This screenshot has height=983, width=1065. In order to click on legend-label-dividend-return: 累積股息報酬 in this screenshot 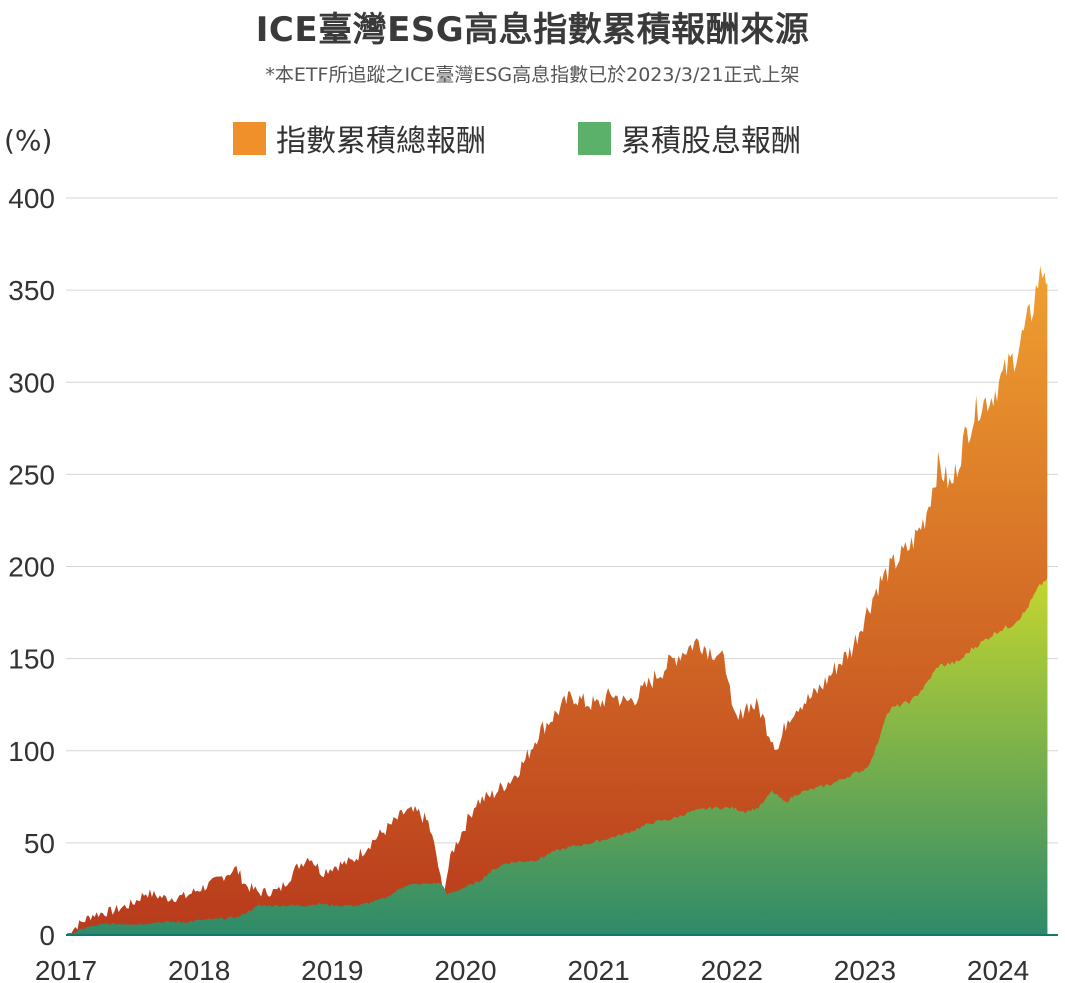, I will do `click(711, 141)`.